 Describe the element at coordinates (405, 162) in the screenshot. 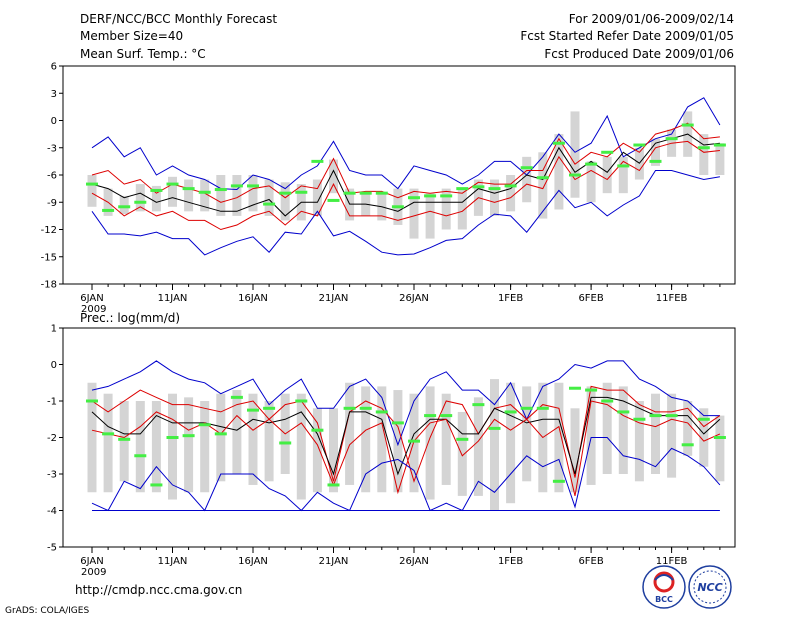

I see `series-upper-line` at that location.